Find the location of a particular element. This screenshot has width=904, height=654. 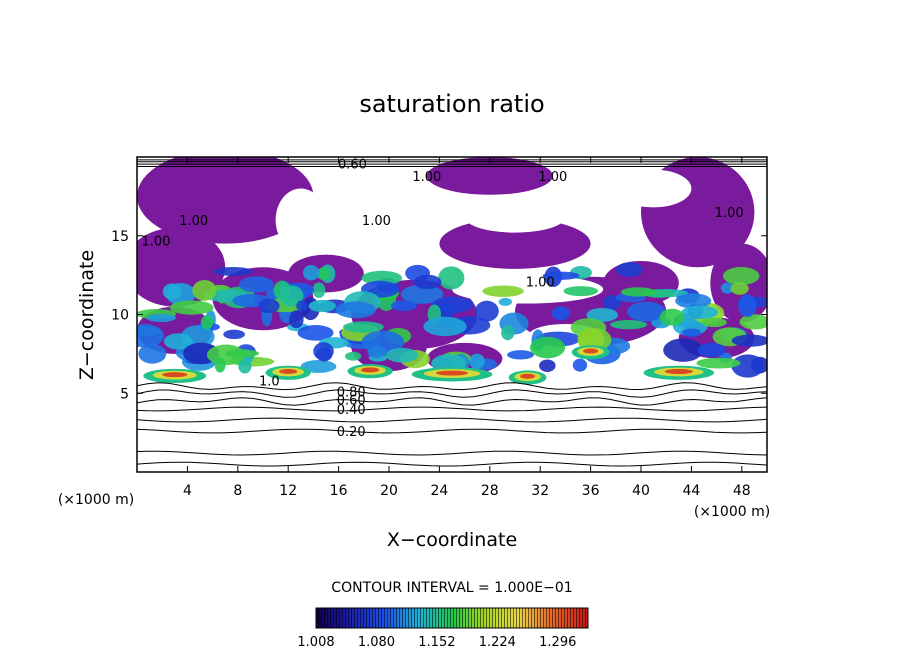

contour-label-8: 0.80 is located at coordinates (351, 393).